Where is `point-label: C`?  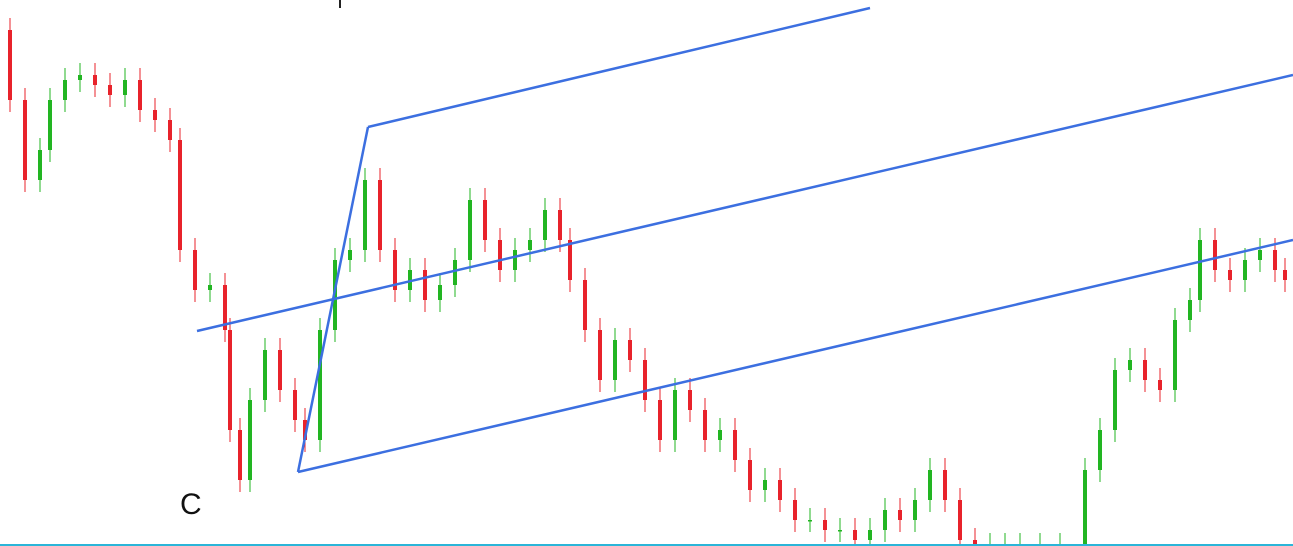 point-label: C is located at coordinates (191, 504).